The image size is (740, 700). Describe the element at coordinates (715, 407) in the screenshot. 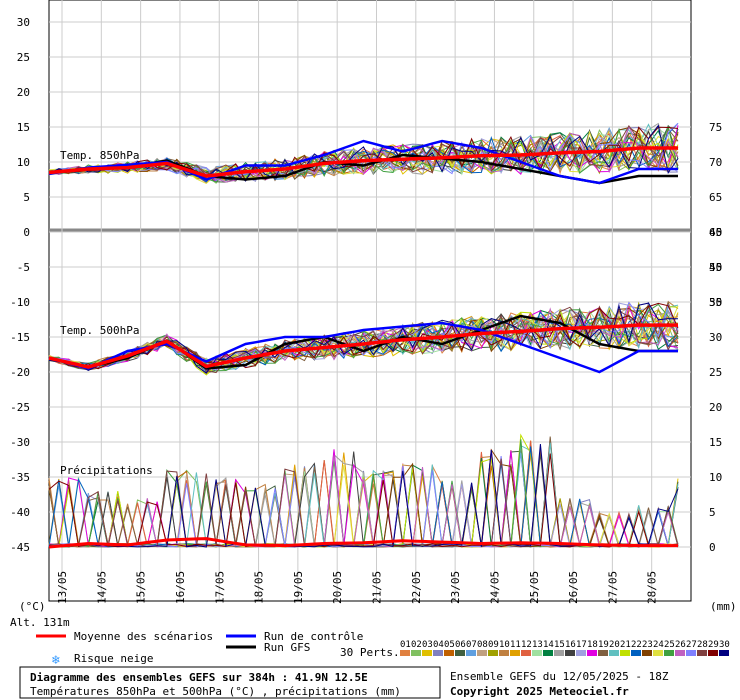

I see `right-tick-label: 20` at that location.